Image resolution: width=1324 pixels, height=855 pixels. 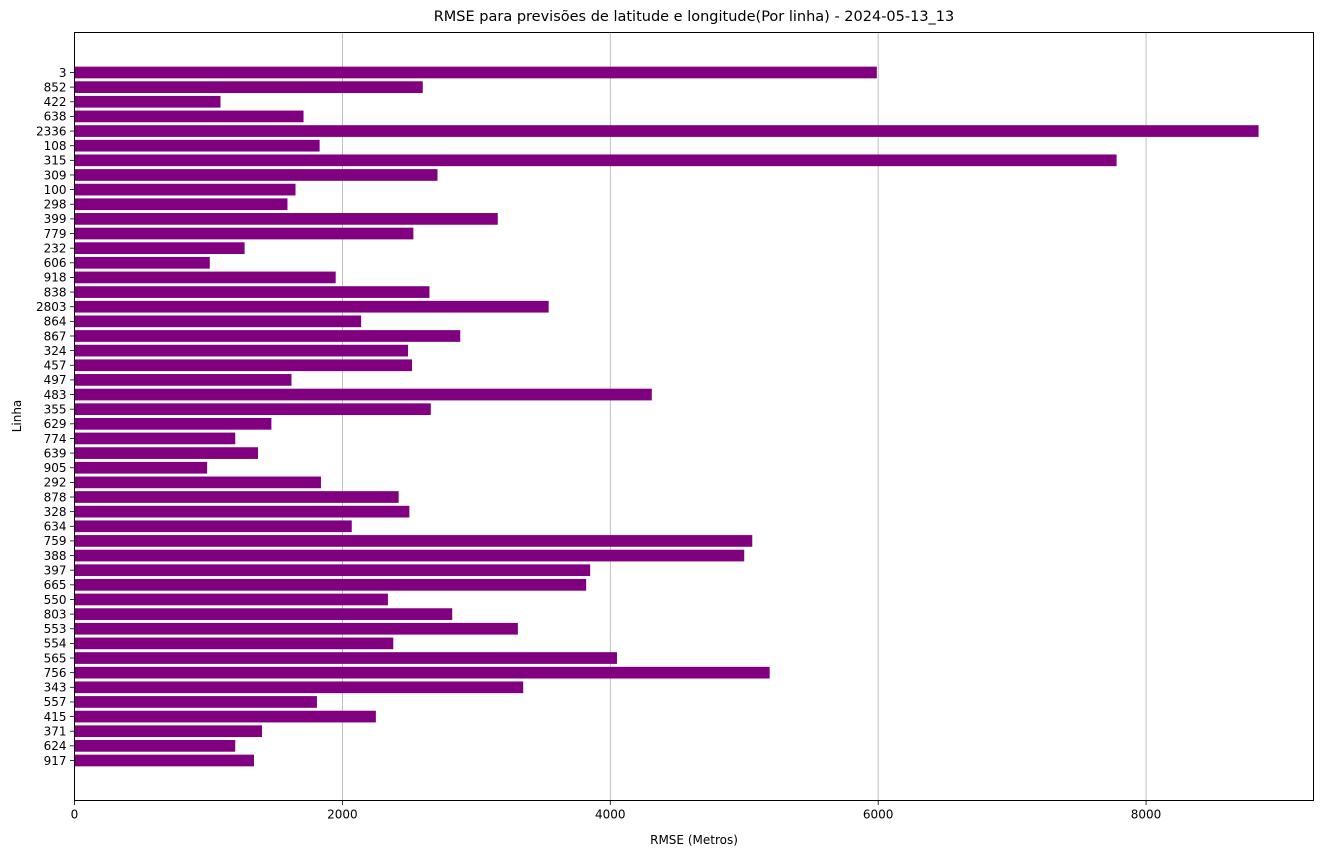 What do you see at coordinates (55, 395) in the screenshot?
I see `y-tick-label: 483` at bounding box center [55, 395].